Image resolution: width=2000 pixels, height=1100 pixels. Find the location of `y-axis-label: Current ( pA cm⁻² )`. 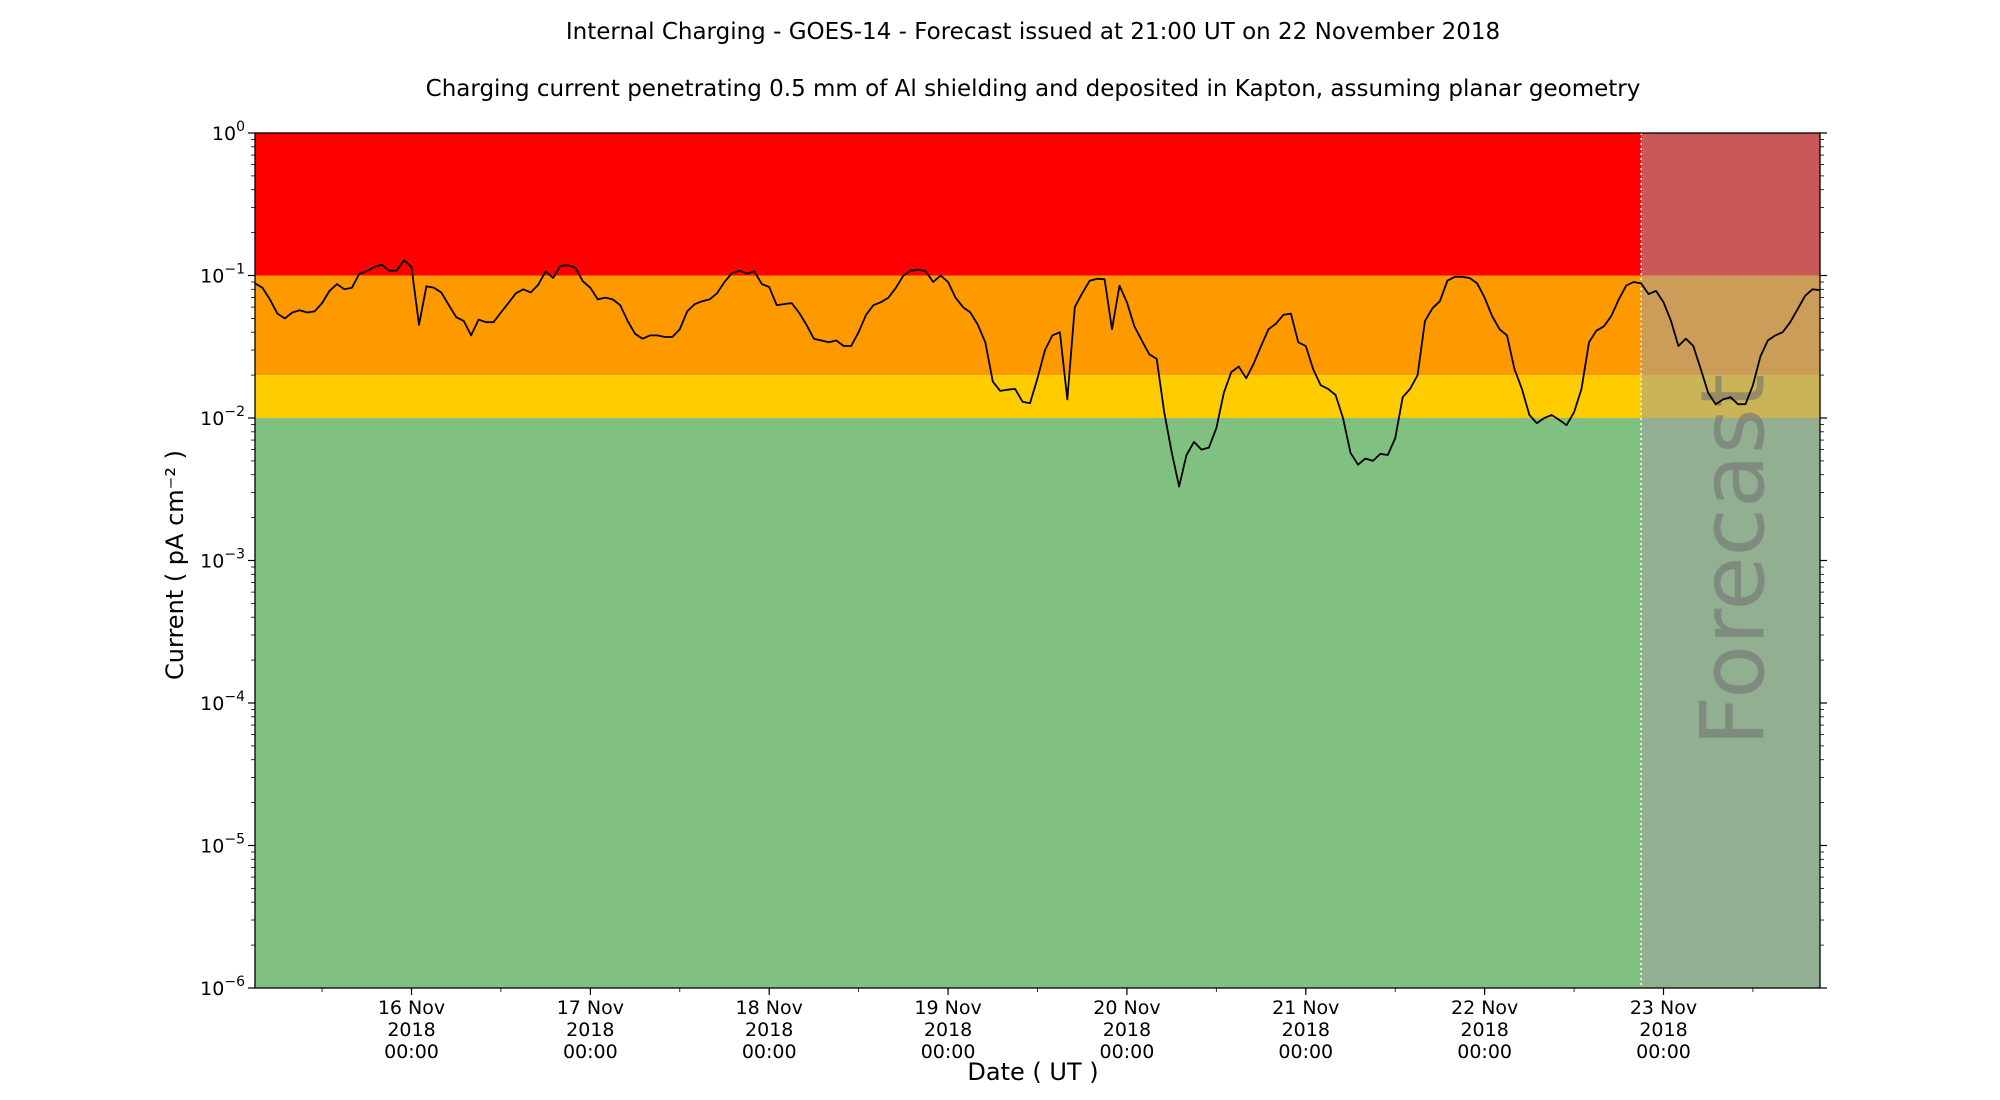

y-axis-label: Current ( pA cm⁻² ) is located at coordinates (175, 565).